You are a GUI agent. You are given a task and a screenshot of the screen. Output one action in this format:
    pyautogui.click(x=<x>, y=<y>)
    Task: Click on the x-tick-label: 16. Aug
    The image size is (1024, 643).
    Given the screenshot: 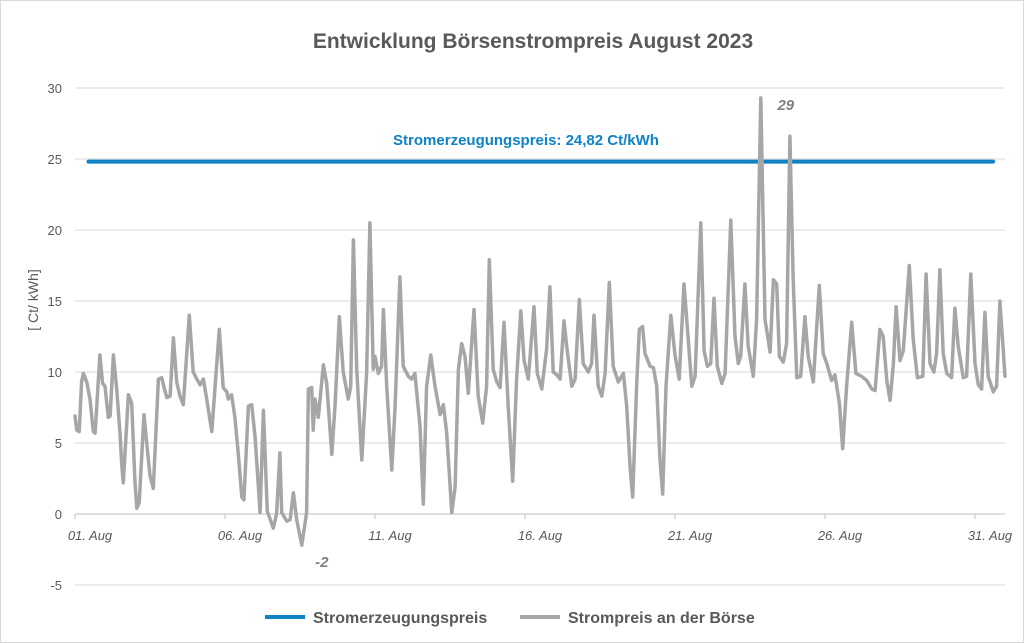 What is the action you would take?
    pyautogui.click(x=540, y=535)
    